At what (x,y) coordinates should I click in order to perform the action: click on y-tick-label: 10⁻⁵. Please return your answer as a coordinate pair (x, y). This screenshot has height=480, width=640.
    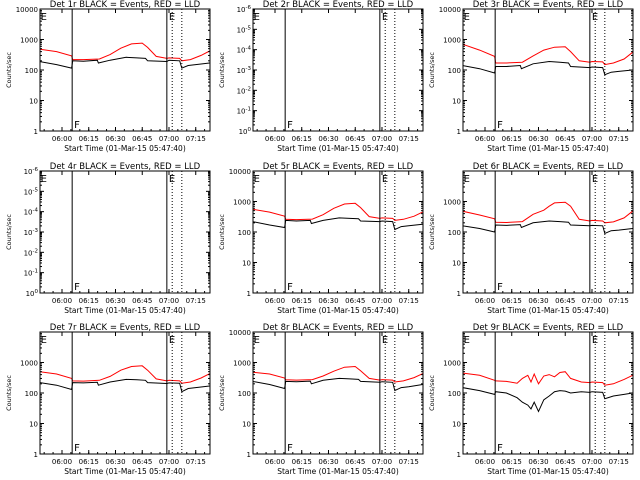
    Looking at the image, I should click on (31, 191).